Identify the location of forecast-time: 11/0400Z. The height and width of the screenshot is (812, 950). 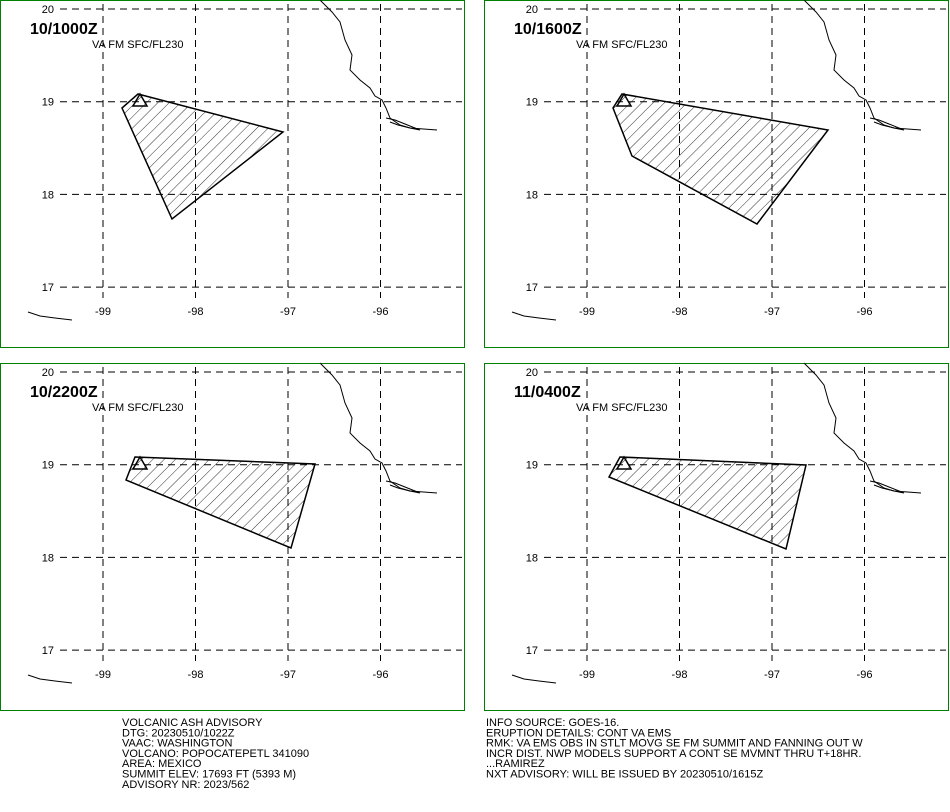
(547, 392).